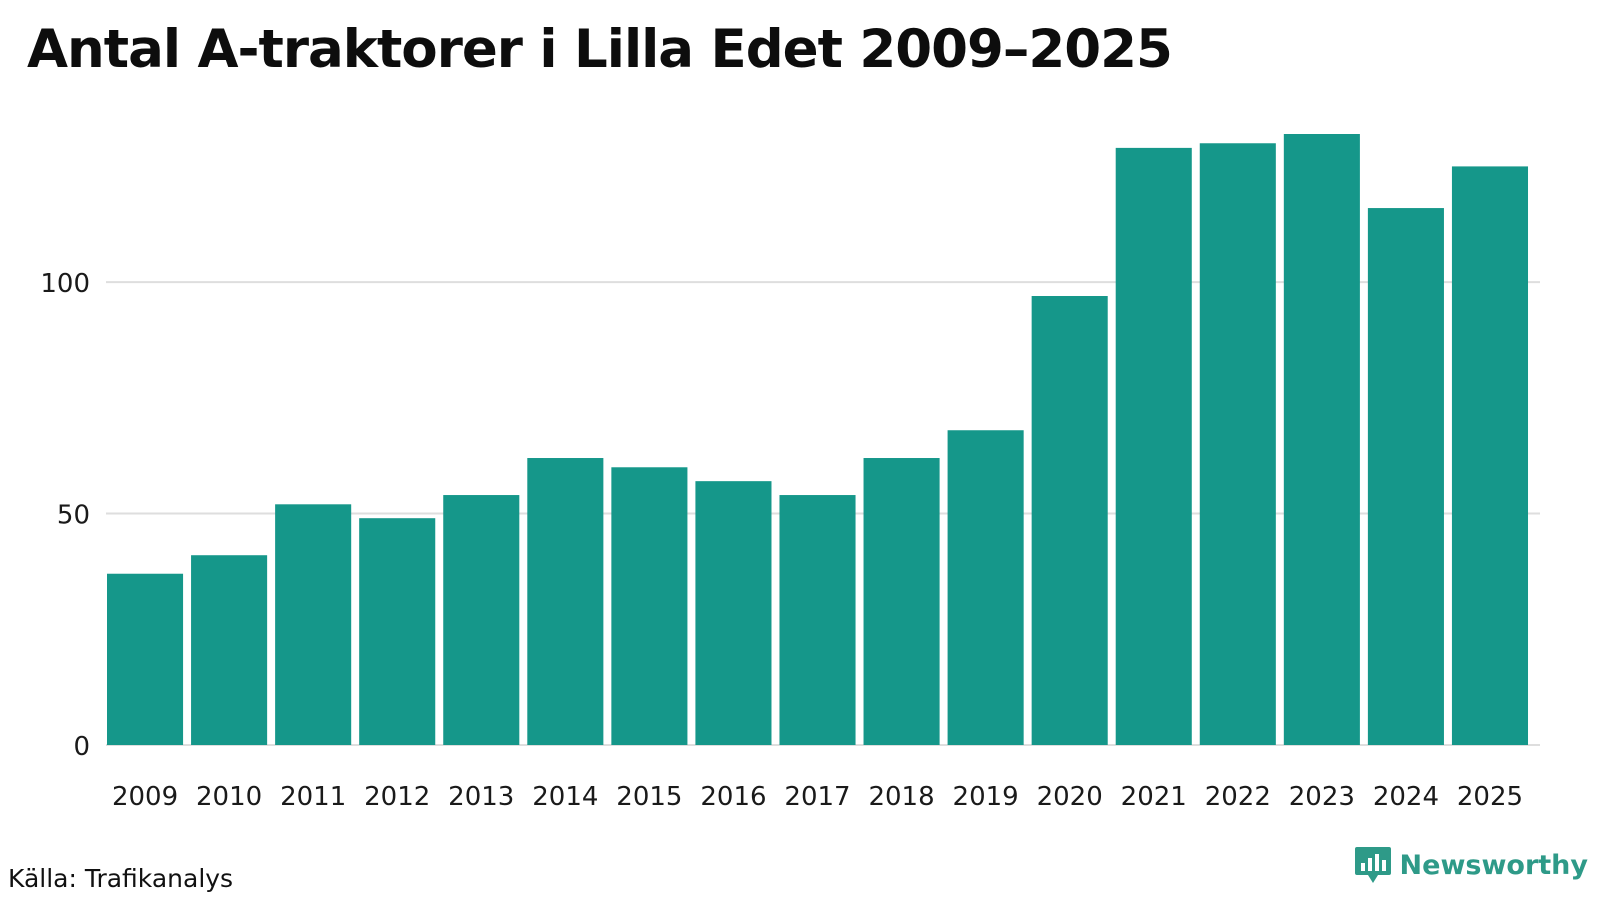 Image resolution: width=1600 pixels, height=900 pixels. What do you see at coordinates (1405, 476) in the screenshot?
I see `bar-2024` at bounding box center [1405, 476].